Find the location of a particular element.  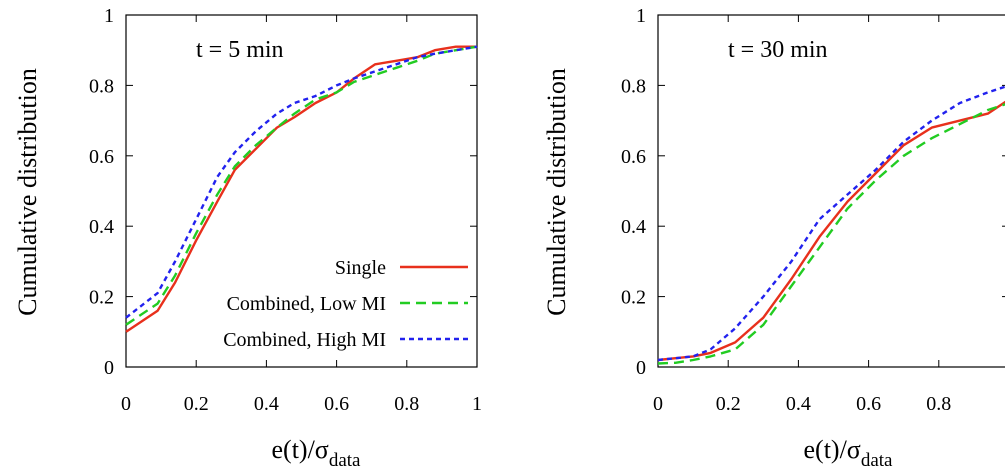

legend: Single Combined, Low MI Combined, High MI is located at coordinates (345, 304).